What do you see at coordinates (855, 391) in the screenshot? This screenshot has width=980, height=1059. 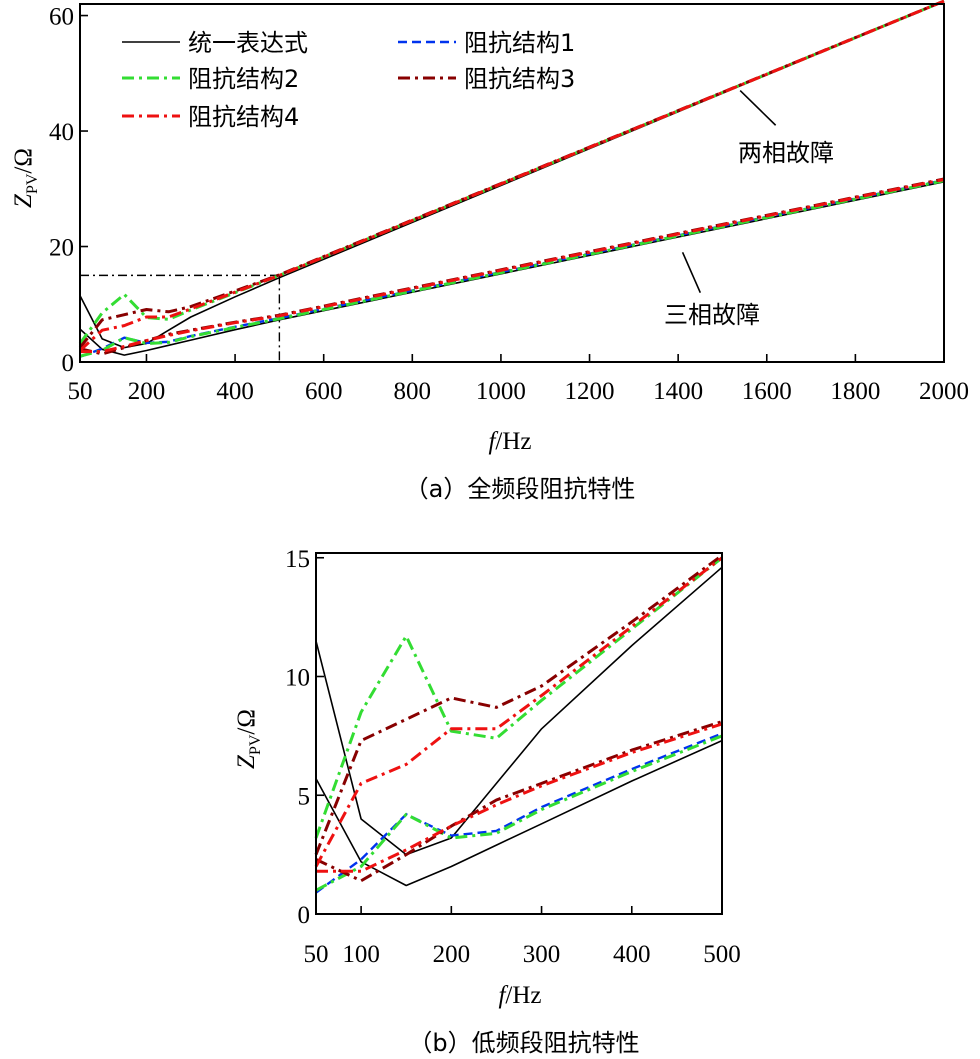 I see `x-tick-label-a-9: 1800` at bounding box center [855, 391].